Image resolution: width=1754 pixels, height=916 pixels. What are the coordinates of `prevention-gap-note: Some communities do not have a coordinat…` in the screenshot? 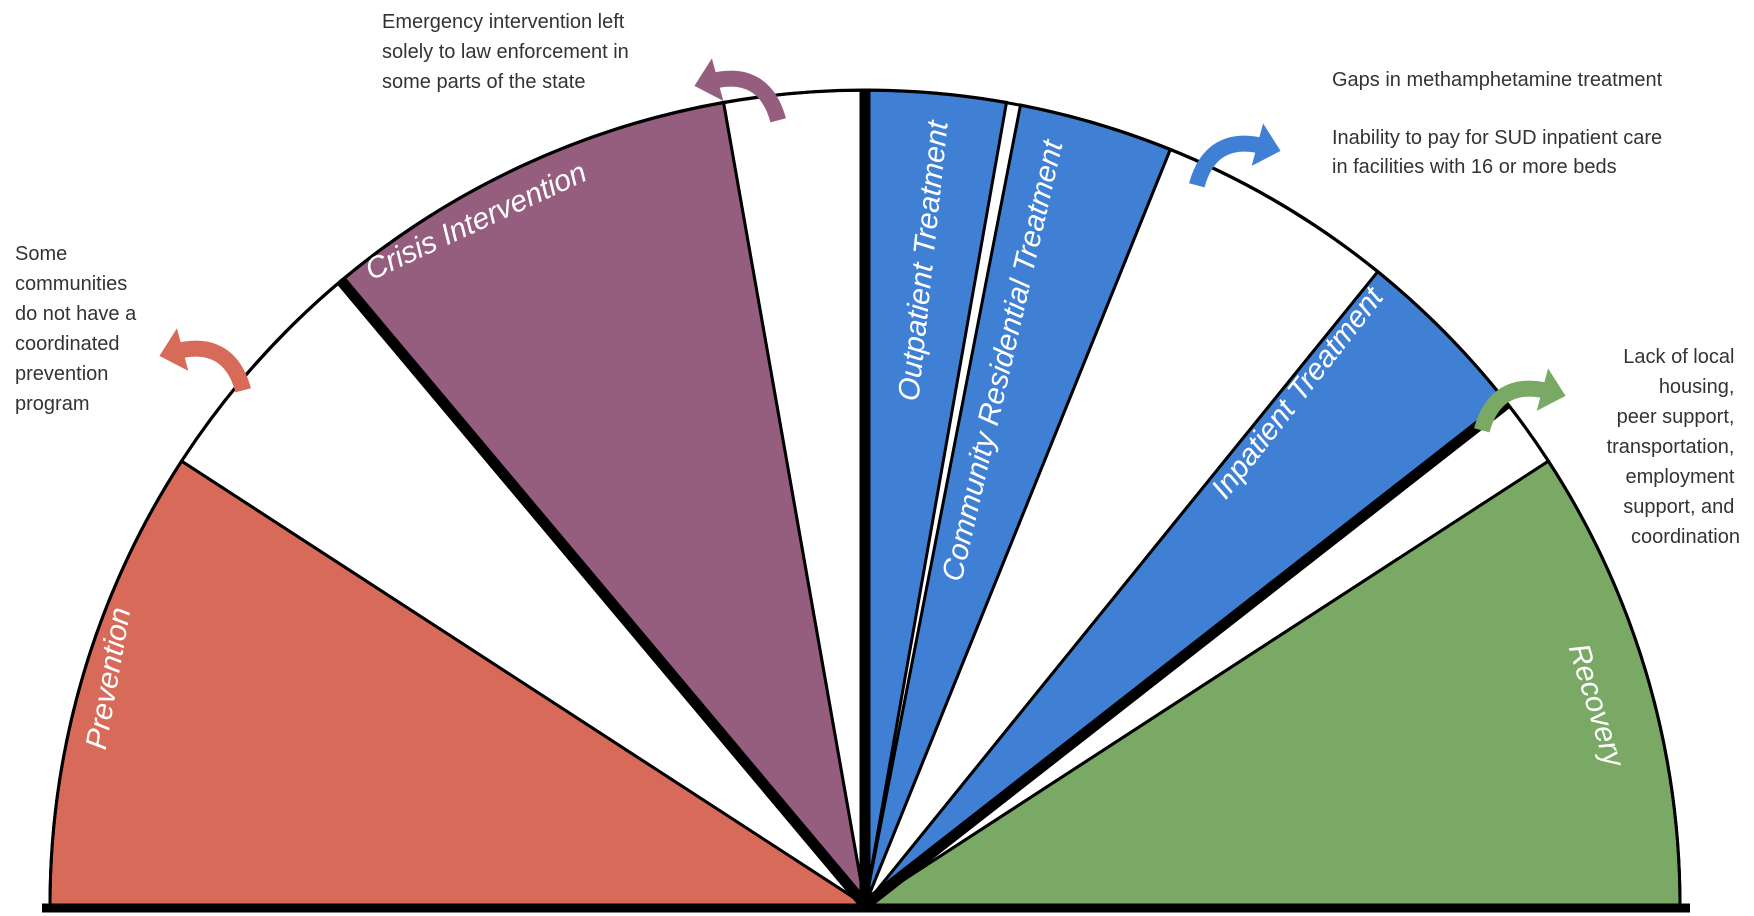 It's located at (78, 329).